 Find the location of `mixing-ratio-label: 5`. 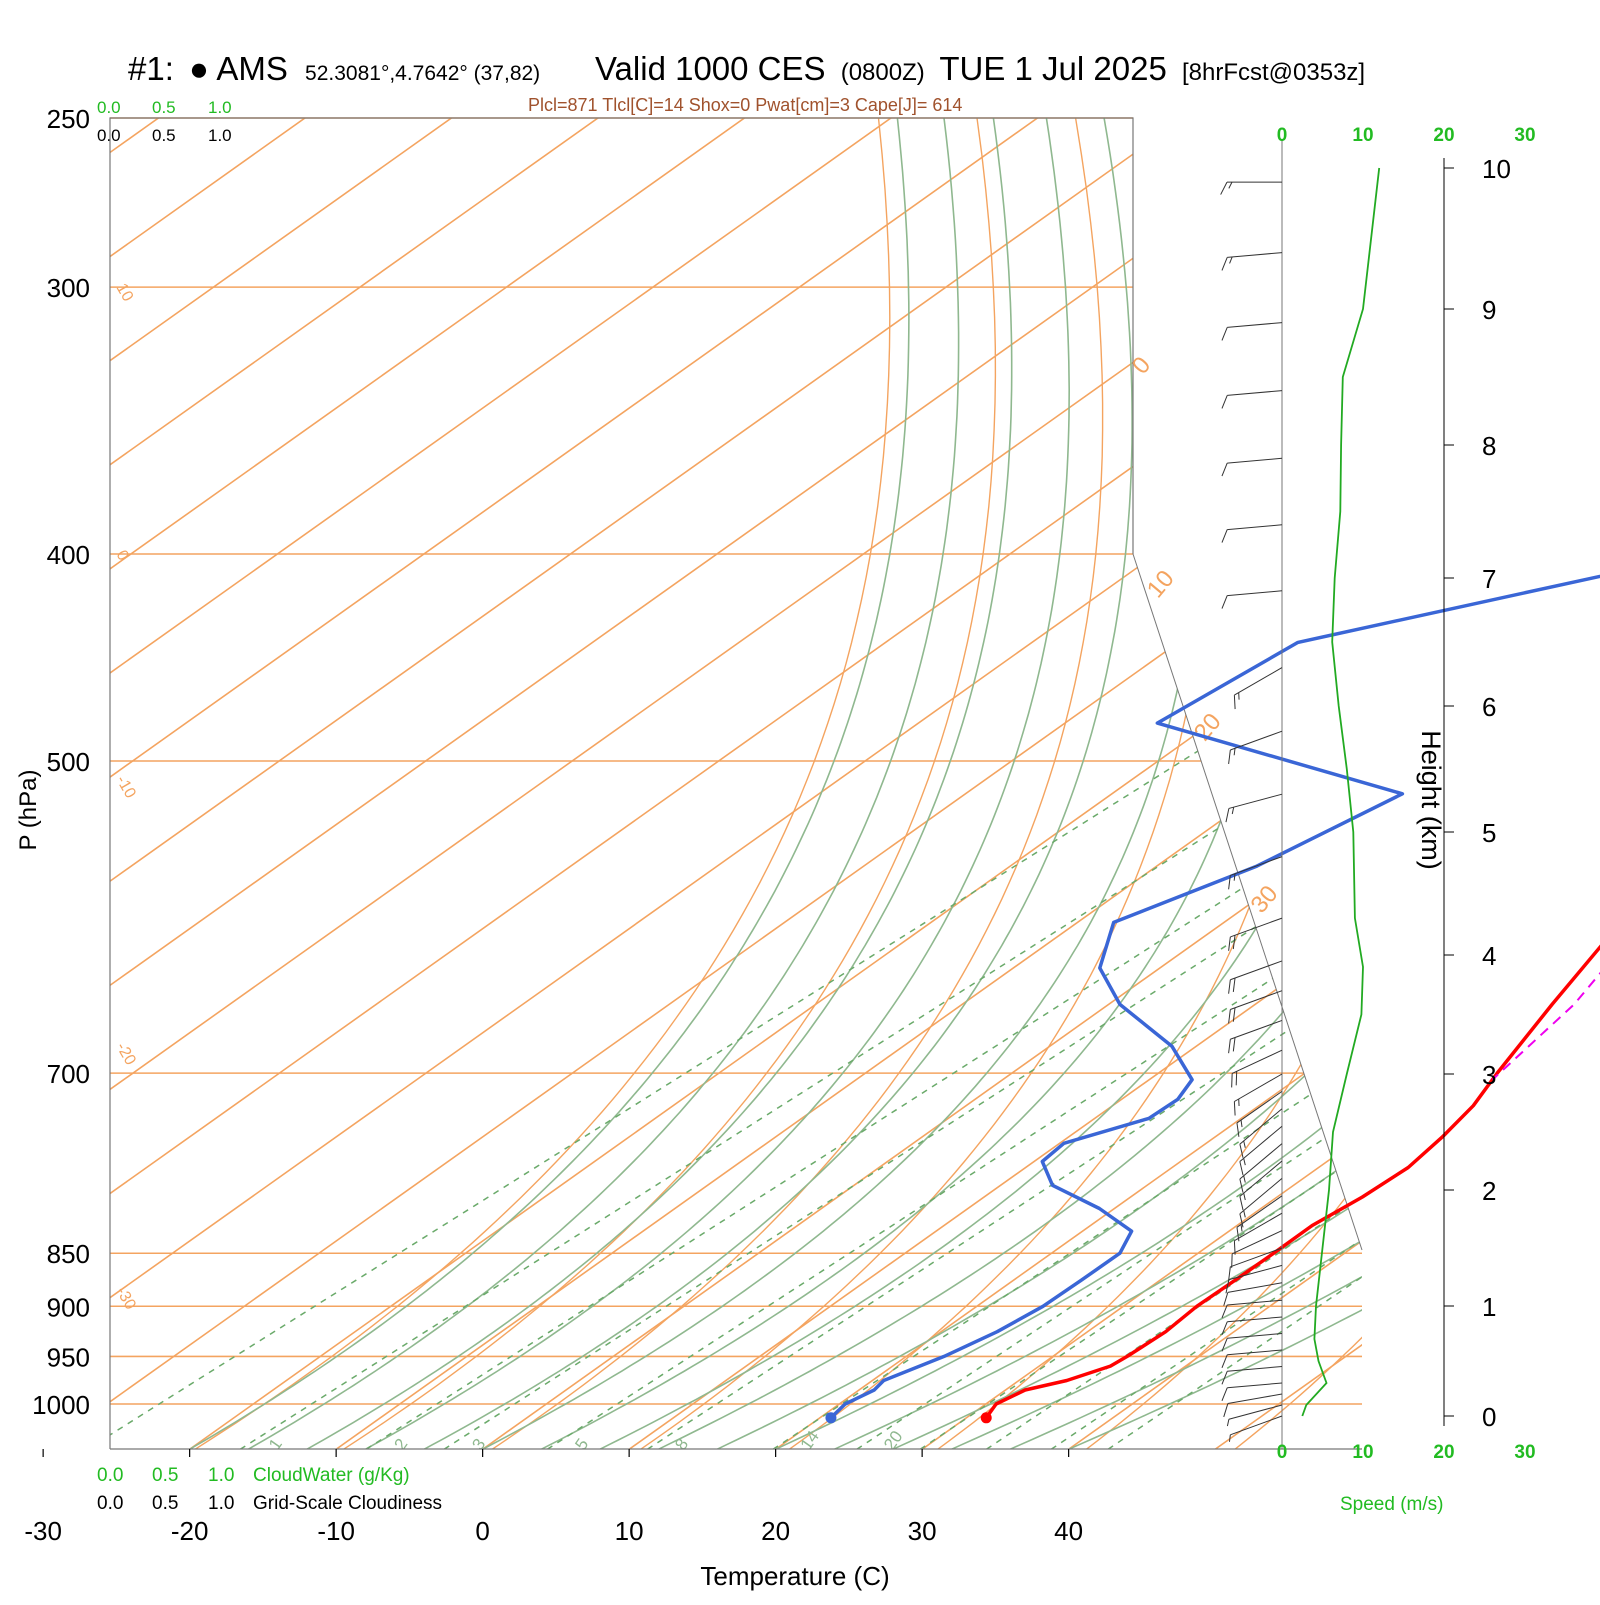

mixing-ratio-label: 5 is located at coordinates (581, 1444).